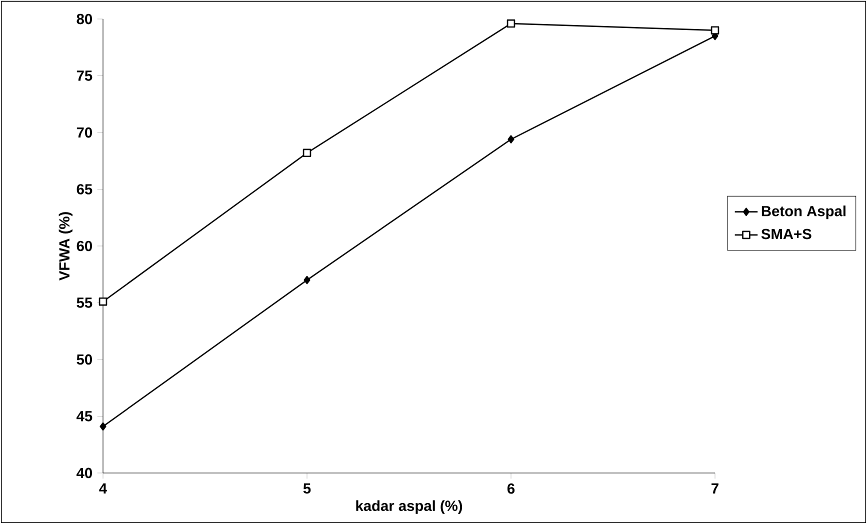 The height and width of the screenshot is (524, 867). What do you see at coordinates (786, 234) in the screenshot?
I see `legend-label: SMA+S` at bounding box center [786, 234].